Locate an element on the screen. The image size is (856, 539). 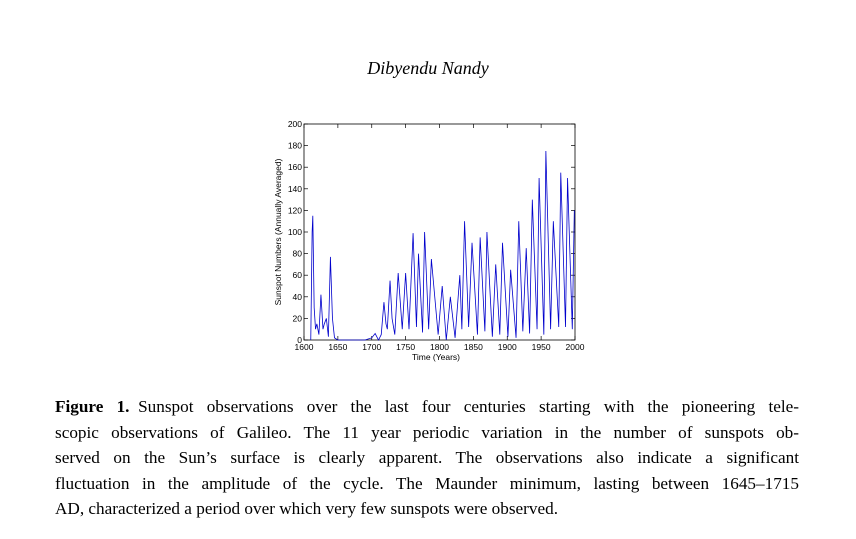
y-tick-label: 20 is located at coordinates (298, 318).